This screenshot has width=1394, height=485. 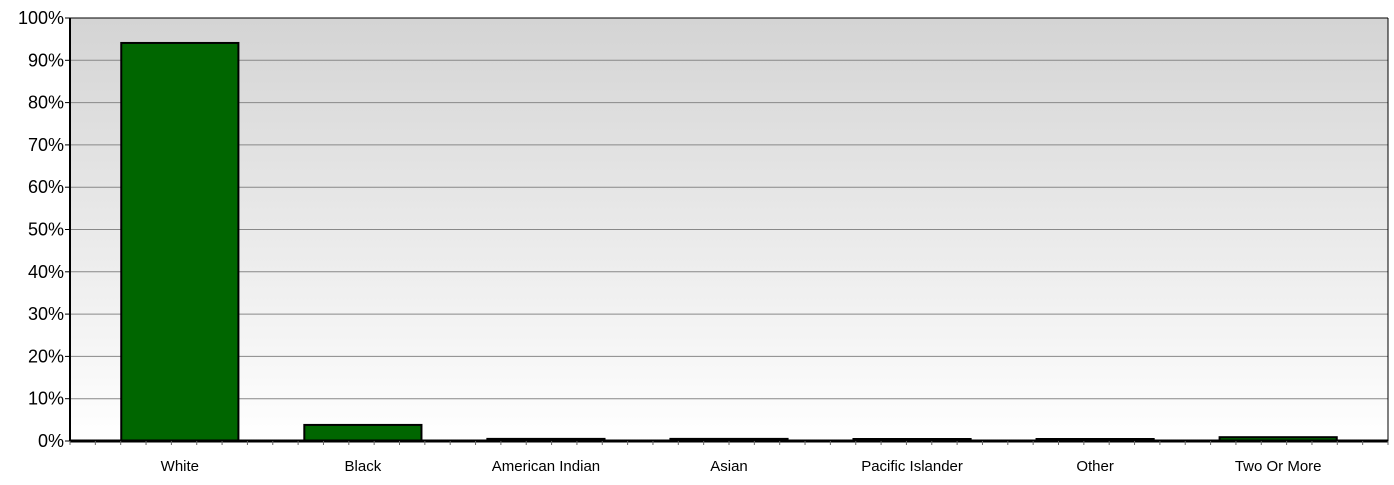 I want to click on y-tick-label: 0%, so click(x=51, y=441).